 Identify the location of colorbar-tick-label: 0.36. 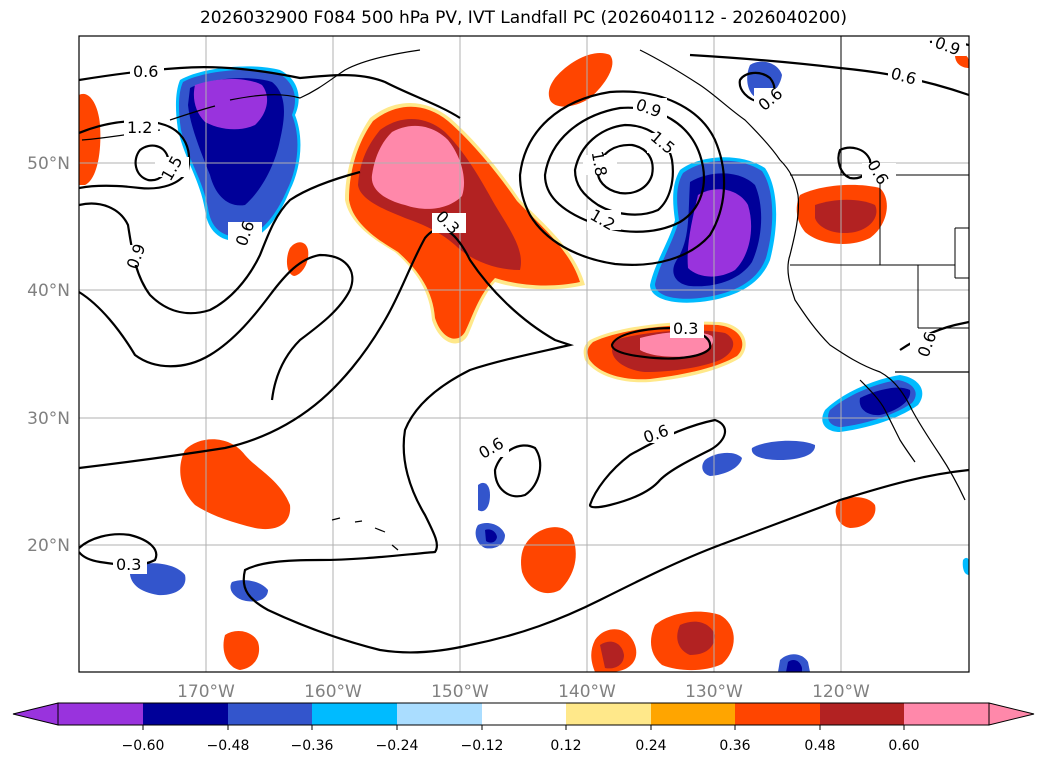
(734, 746).